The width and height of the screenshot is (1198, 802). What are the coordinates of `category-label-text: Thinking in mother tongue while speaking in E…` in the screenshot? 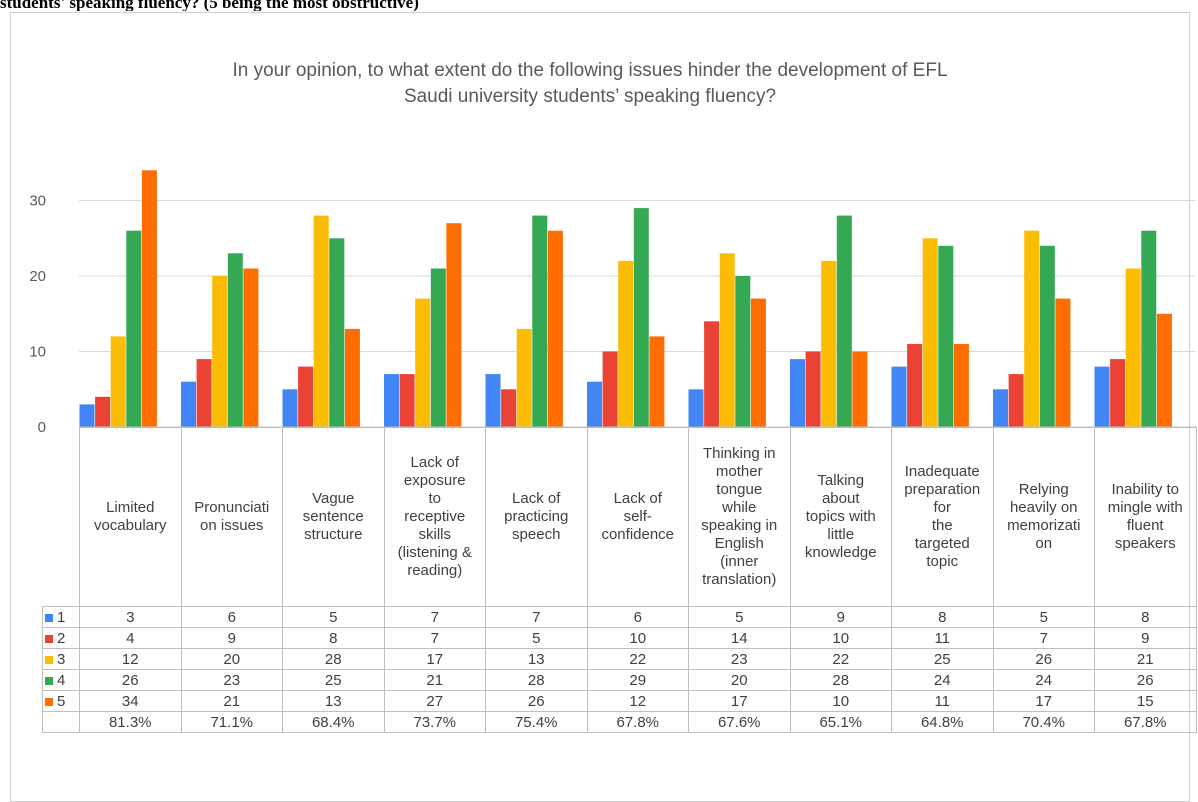 It's located at (739, 516).